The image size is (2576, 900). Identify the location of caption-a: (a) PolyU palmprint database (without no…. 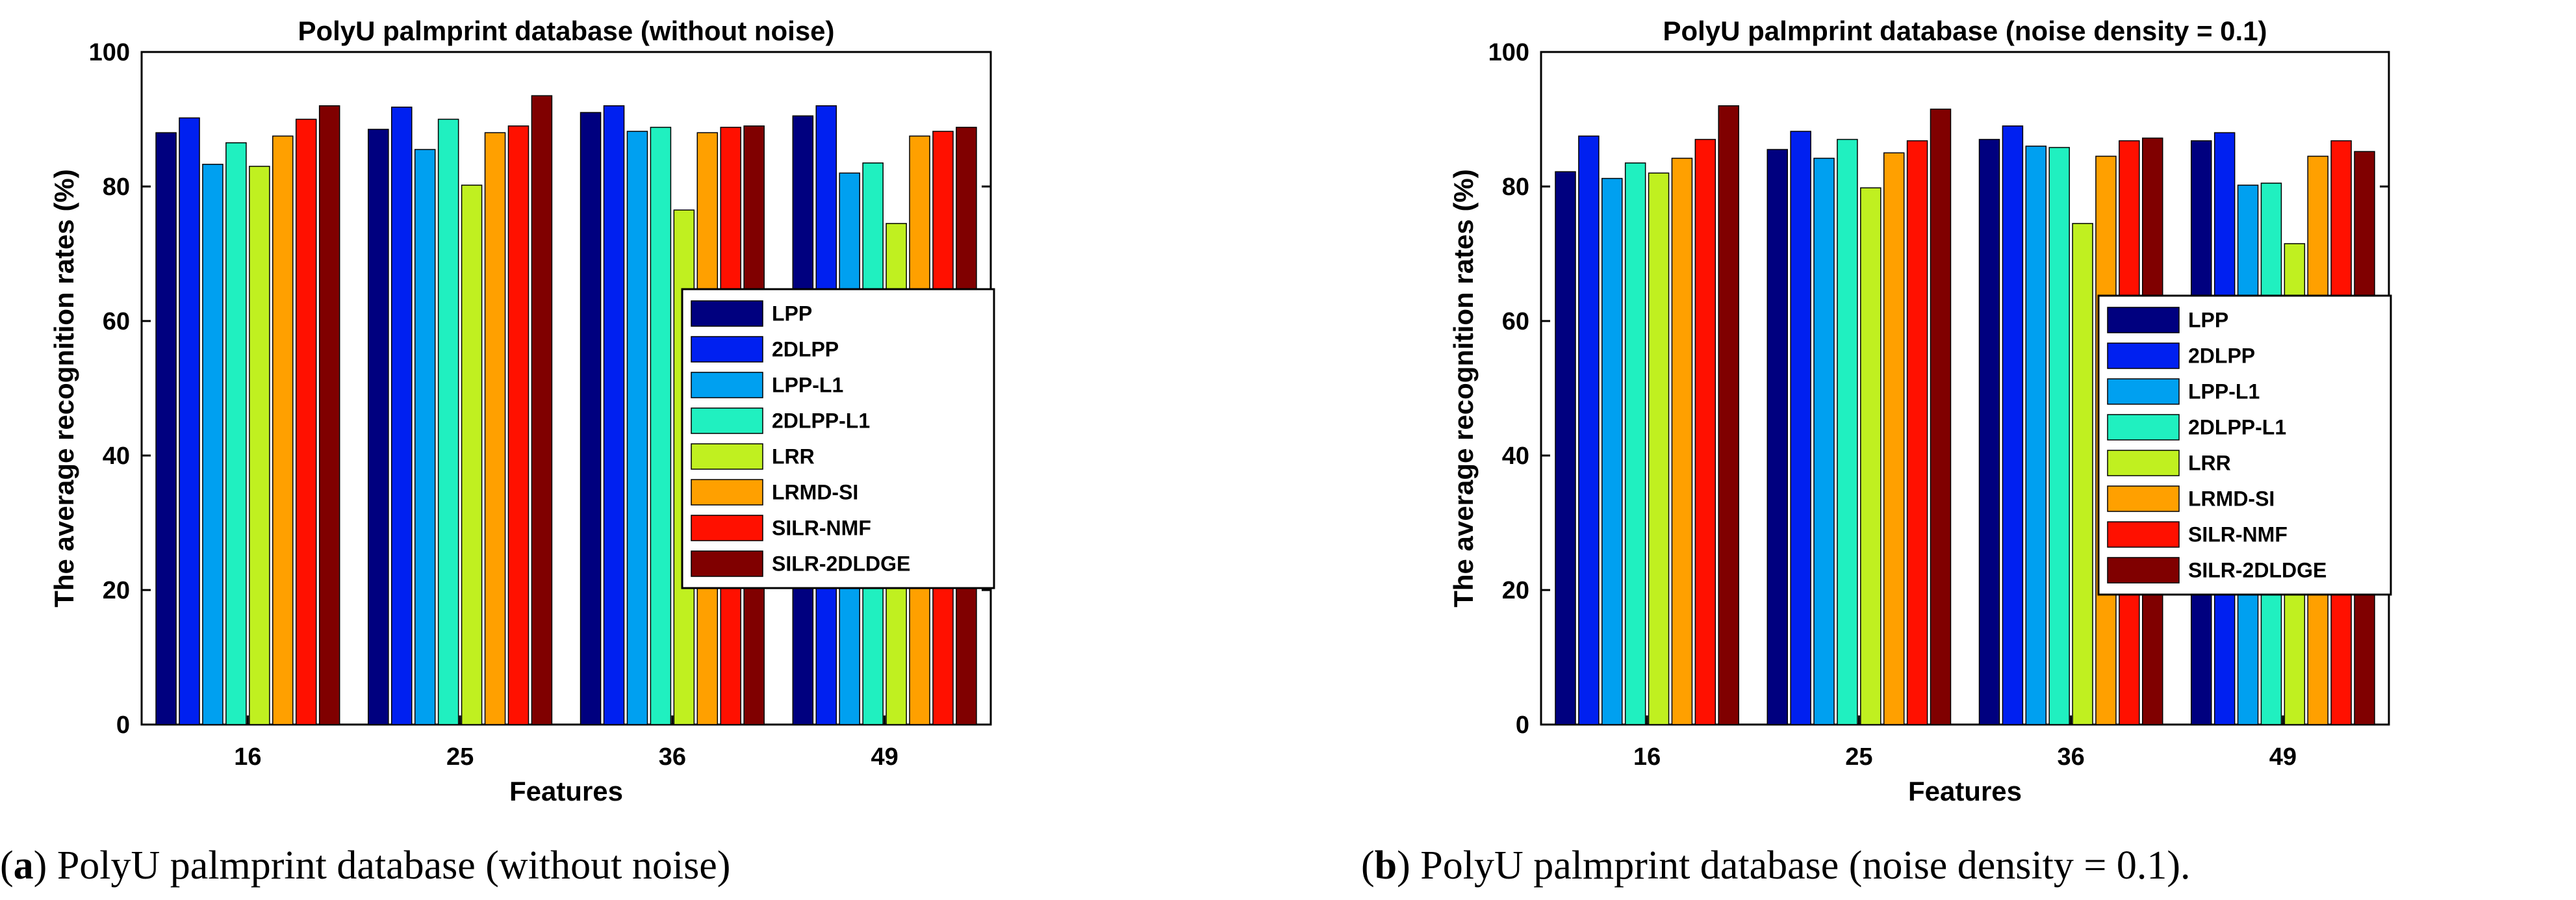
(365, 865).